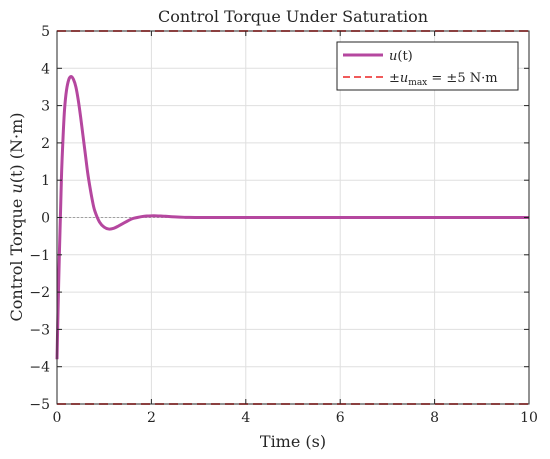 This screenshot has height=459, width=550. What do you see at coordinates (529, 418) in the screenshot?
I see `x-tick-label: 10` at bounding box center [529, 418].